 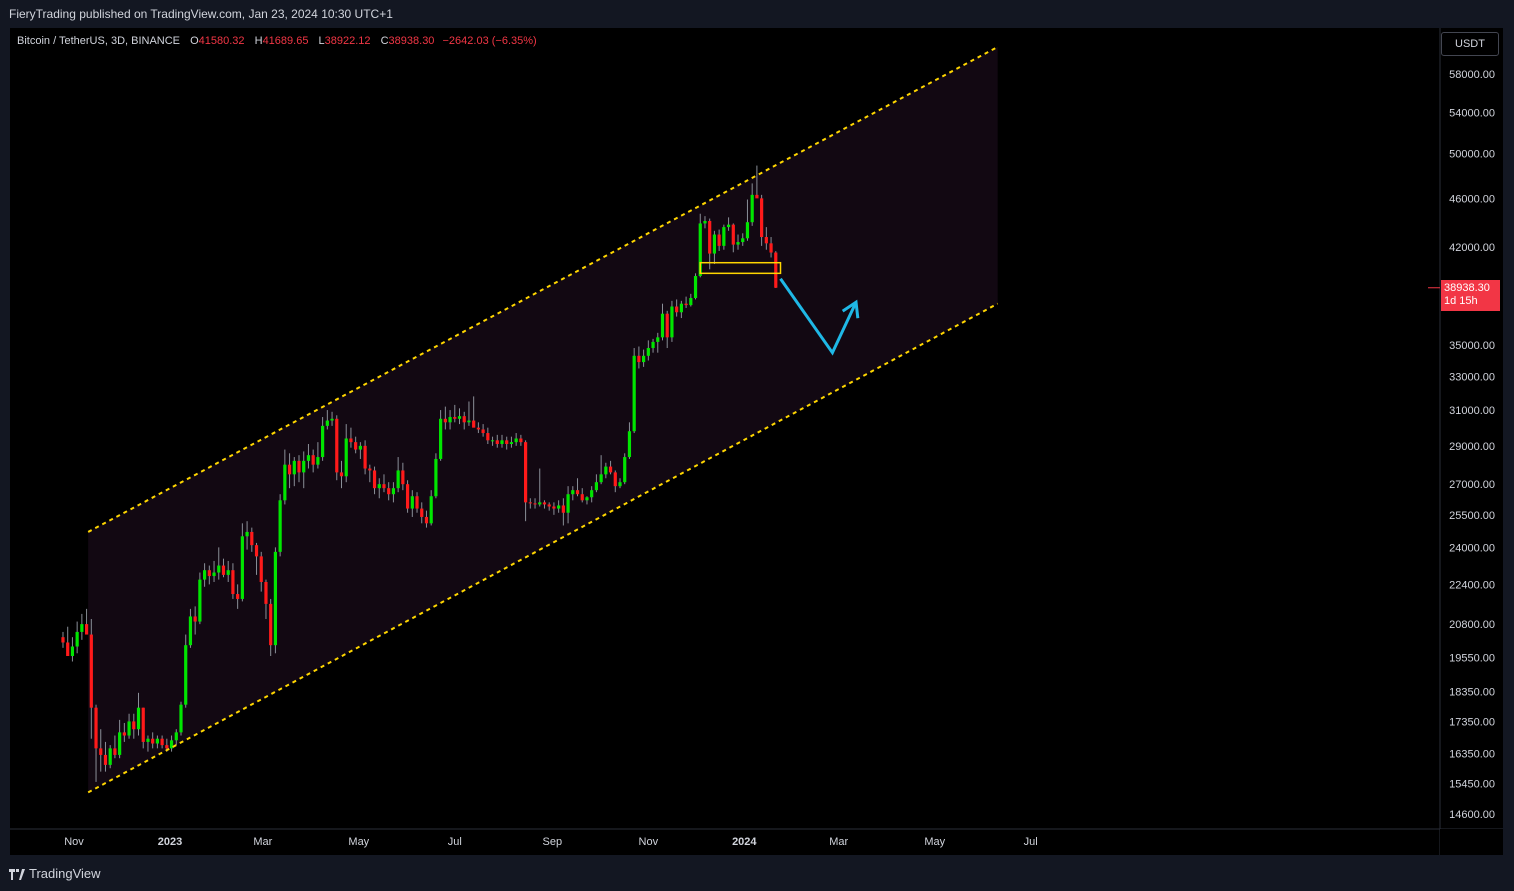 What do you see at coordinates (1467, 288) in the screenshot?
I see `last-price-value: 38938.30` at bounding box center [1467, 288].